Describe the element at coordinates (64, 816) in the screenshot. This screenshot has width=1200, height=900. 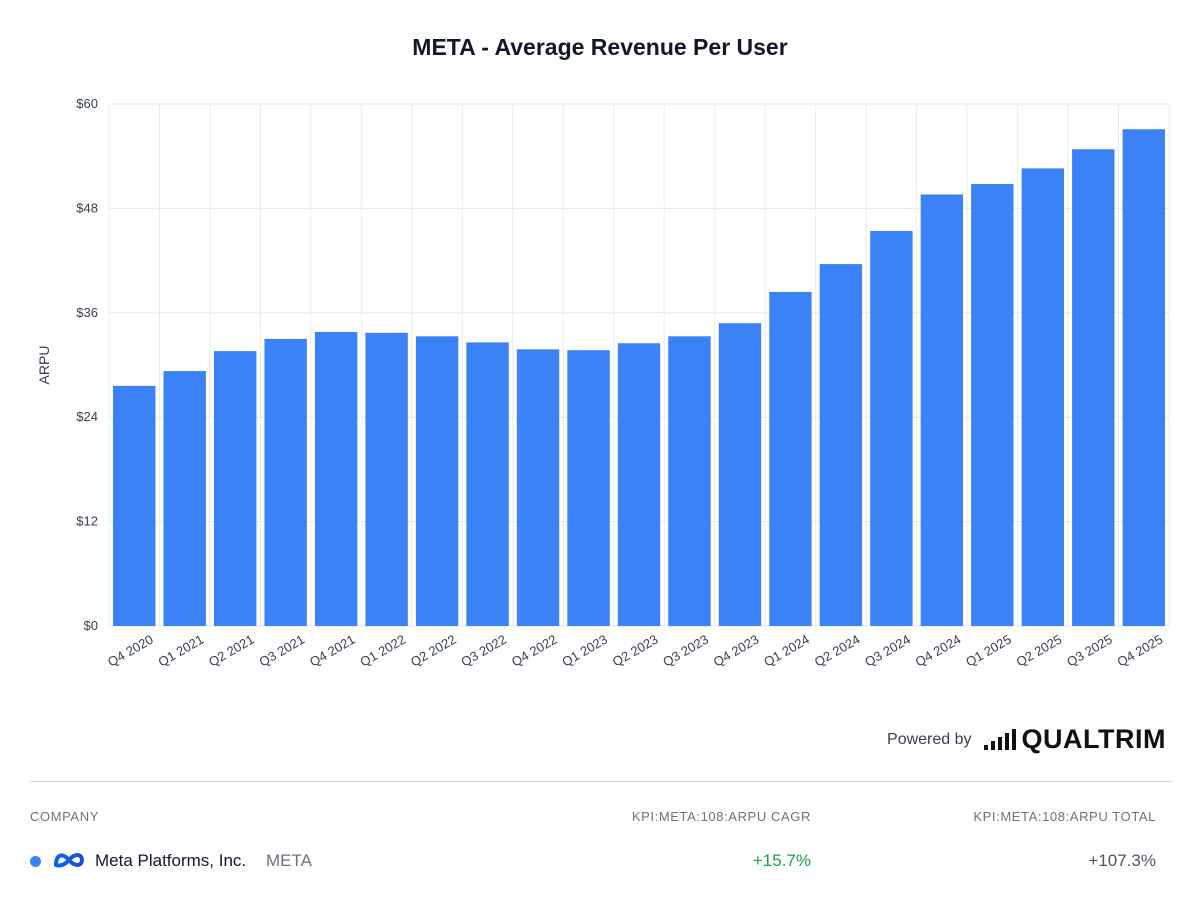
I see `header-company: COMPANY` at that location.